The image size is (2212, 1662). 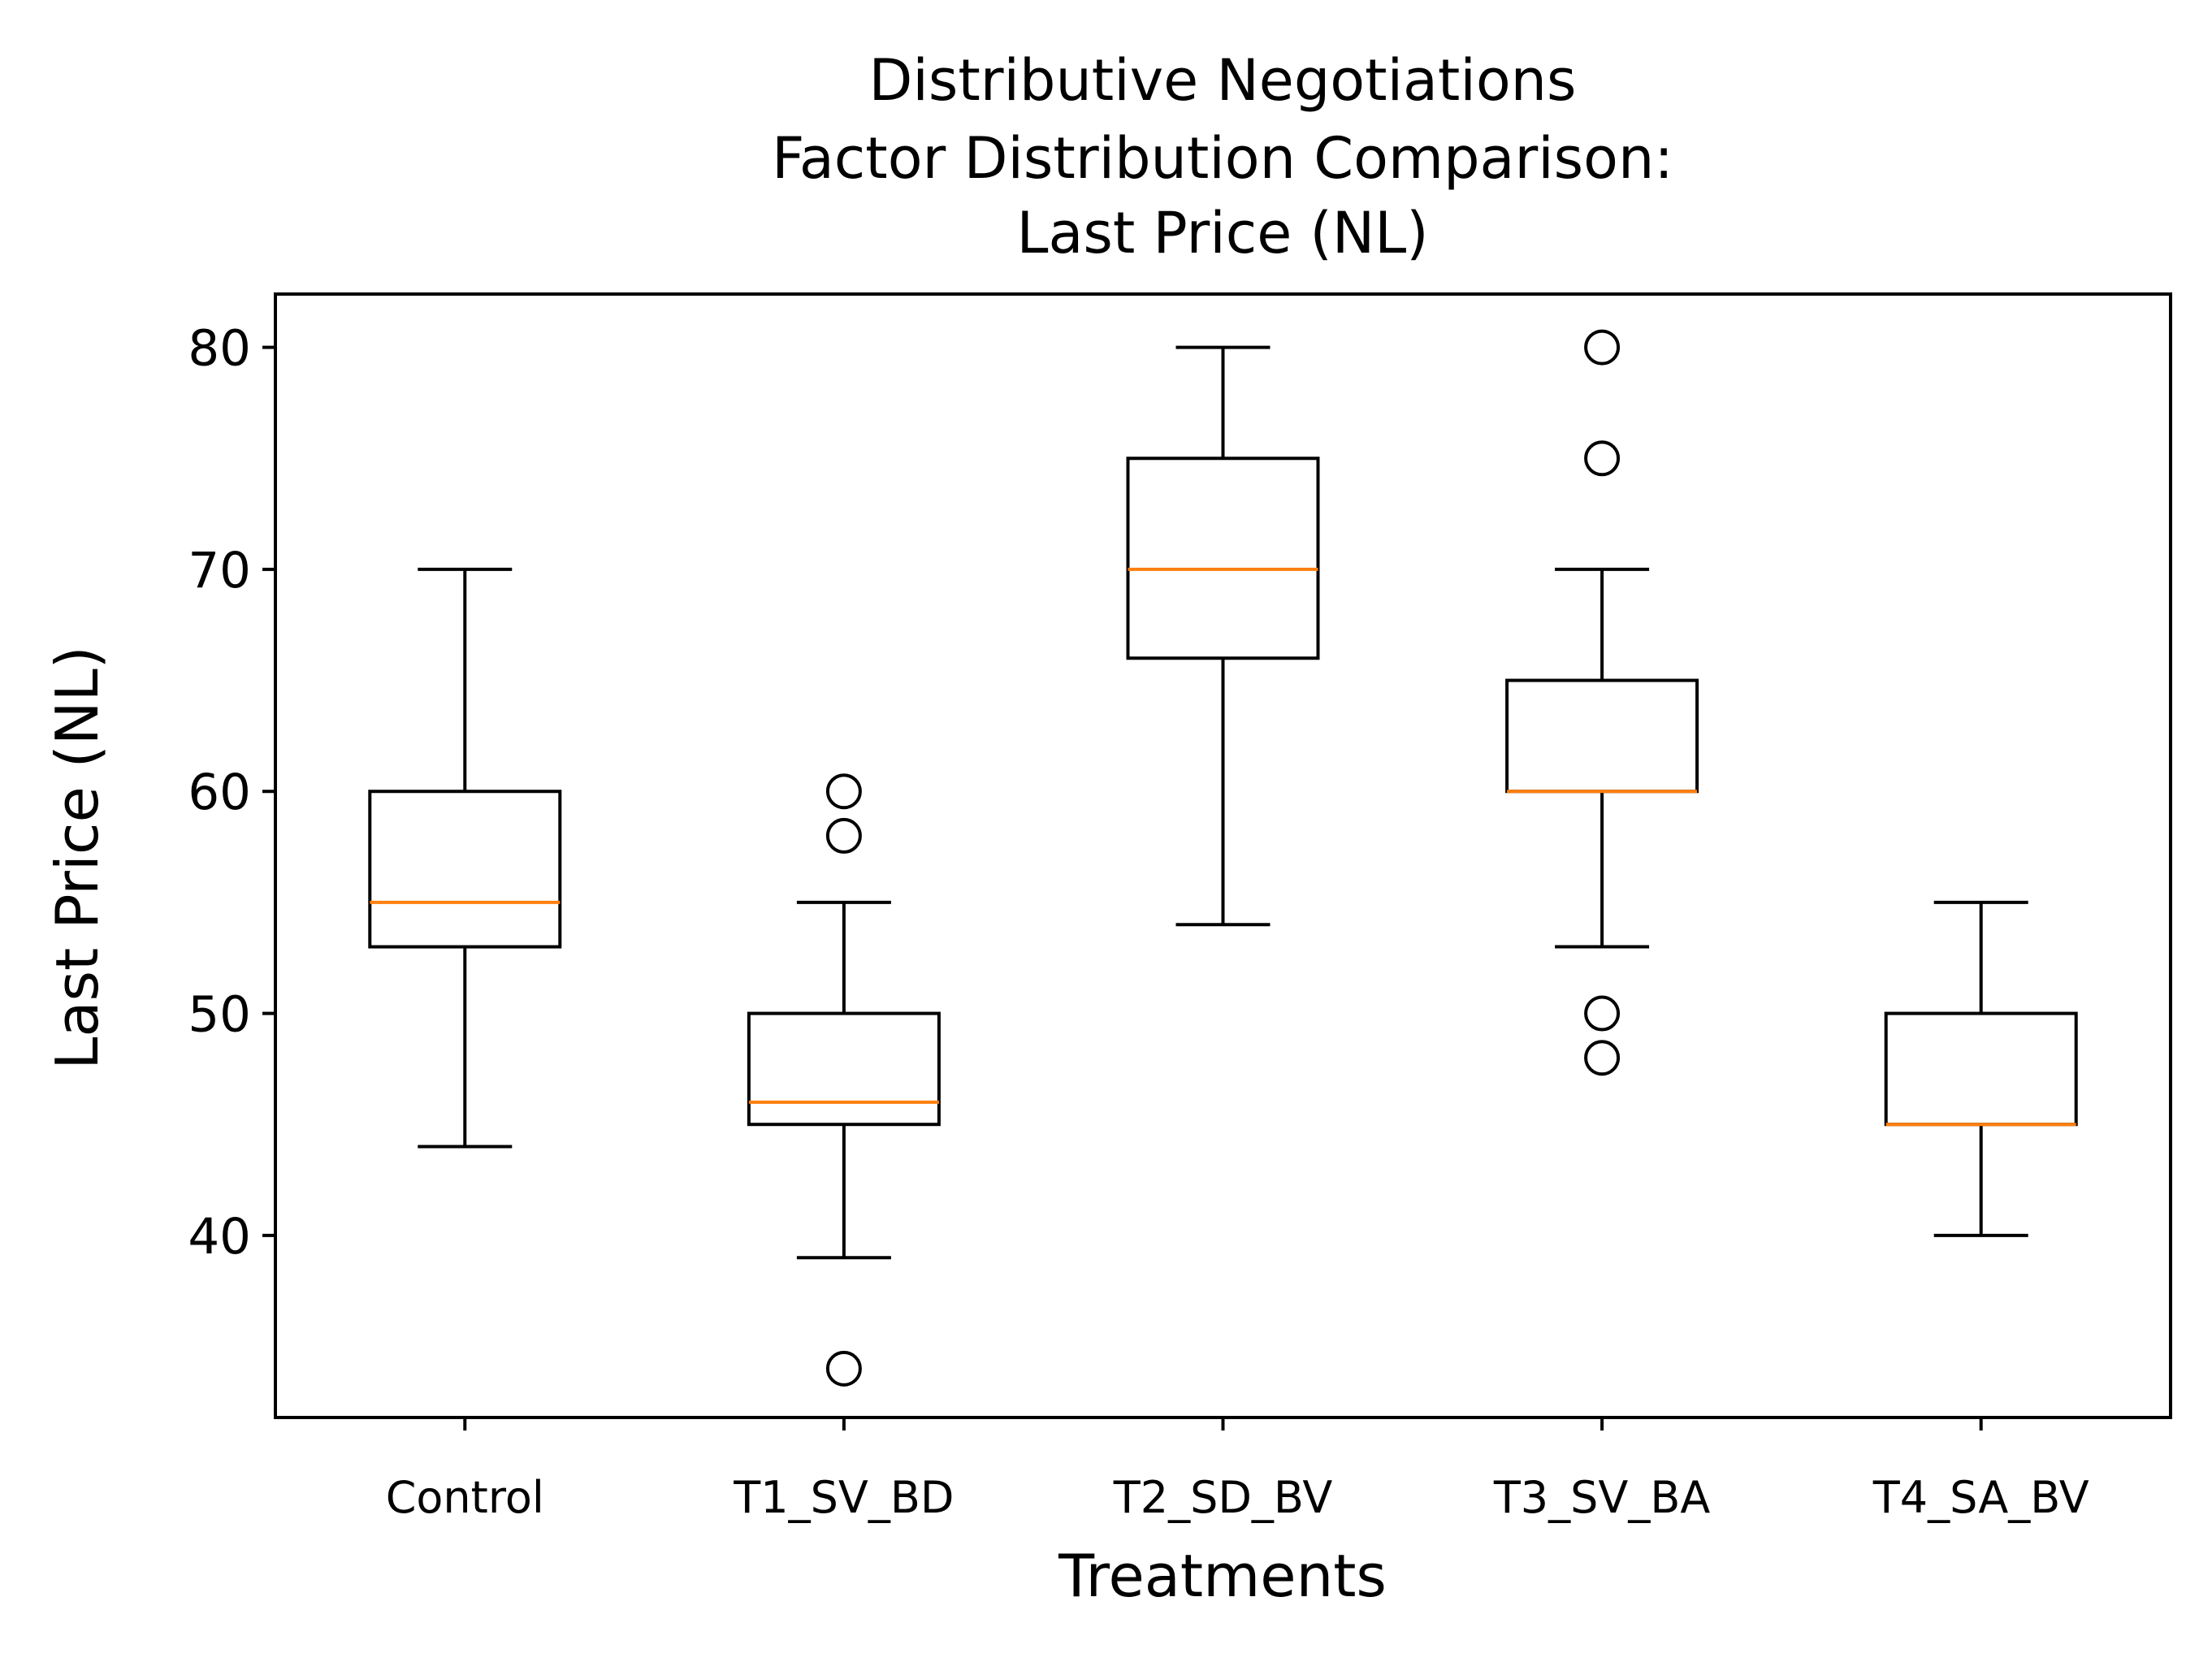 I want to click on y-tick-label: 60, so click(x=219, y=792).